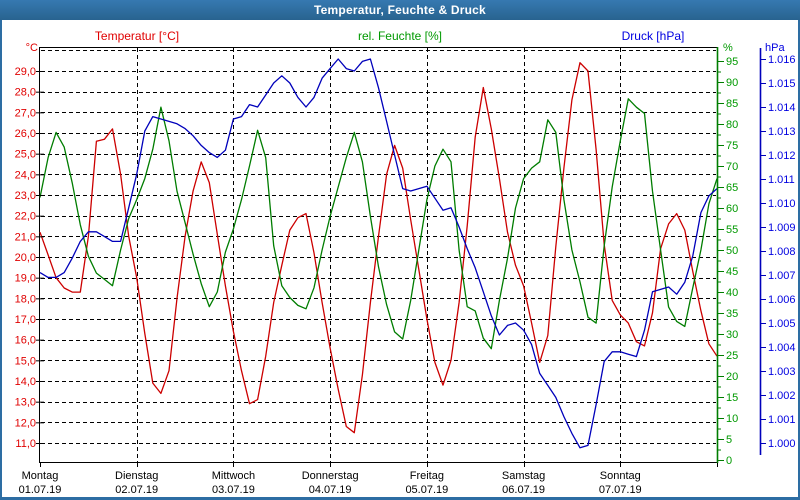 The height and width of the screenshot is (500, 800). Describe the element at coordinates (136, 483) in the screenshot. I see `day-label: Dienstag 02.07.19` at that location.